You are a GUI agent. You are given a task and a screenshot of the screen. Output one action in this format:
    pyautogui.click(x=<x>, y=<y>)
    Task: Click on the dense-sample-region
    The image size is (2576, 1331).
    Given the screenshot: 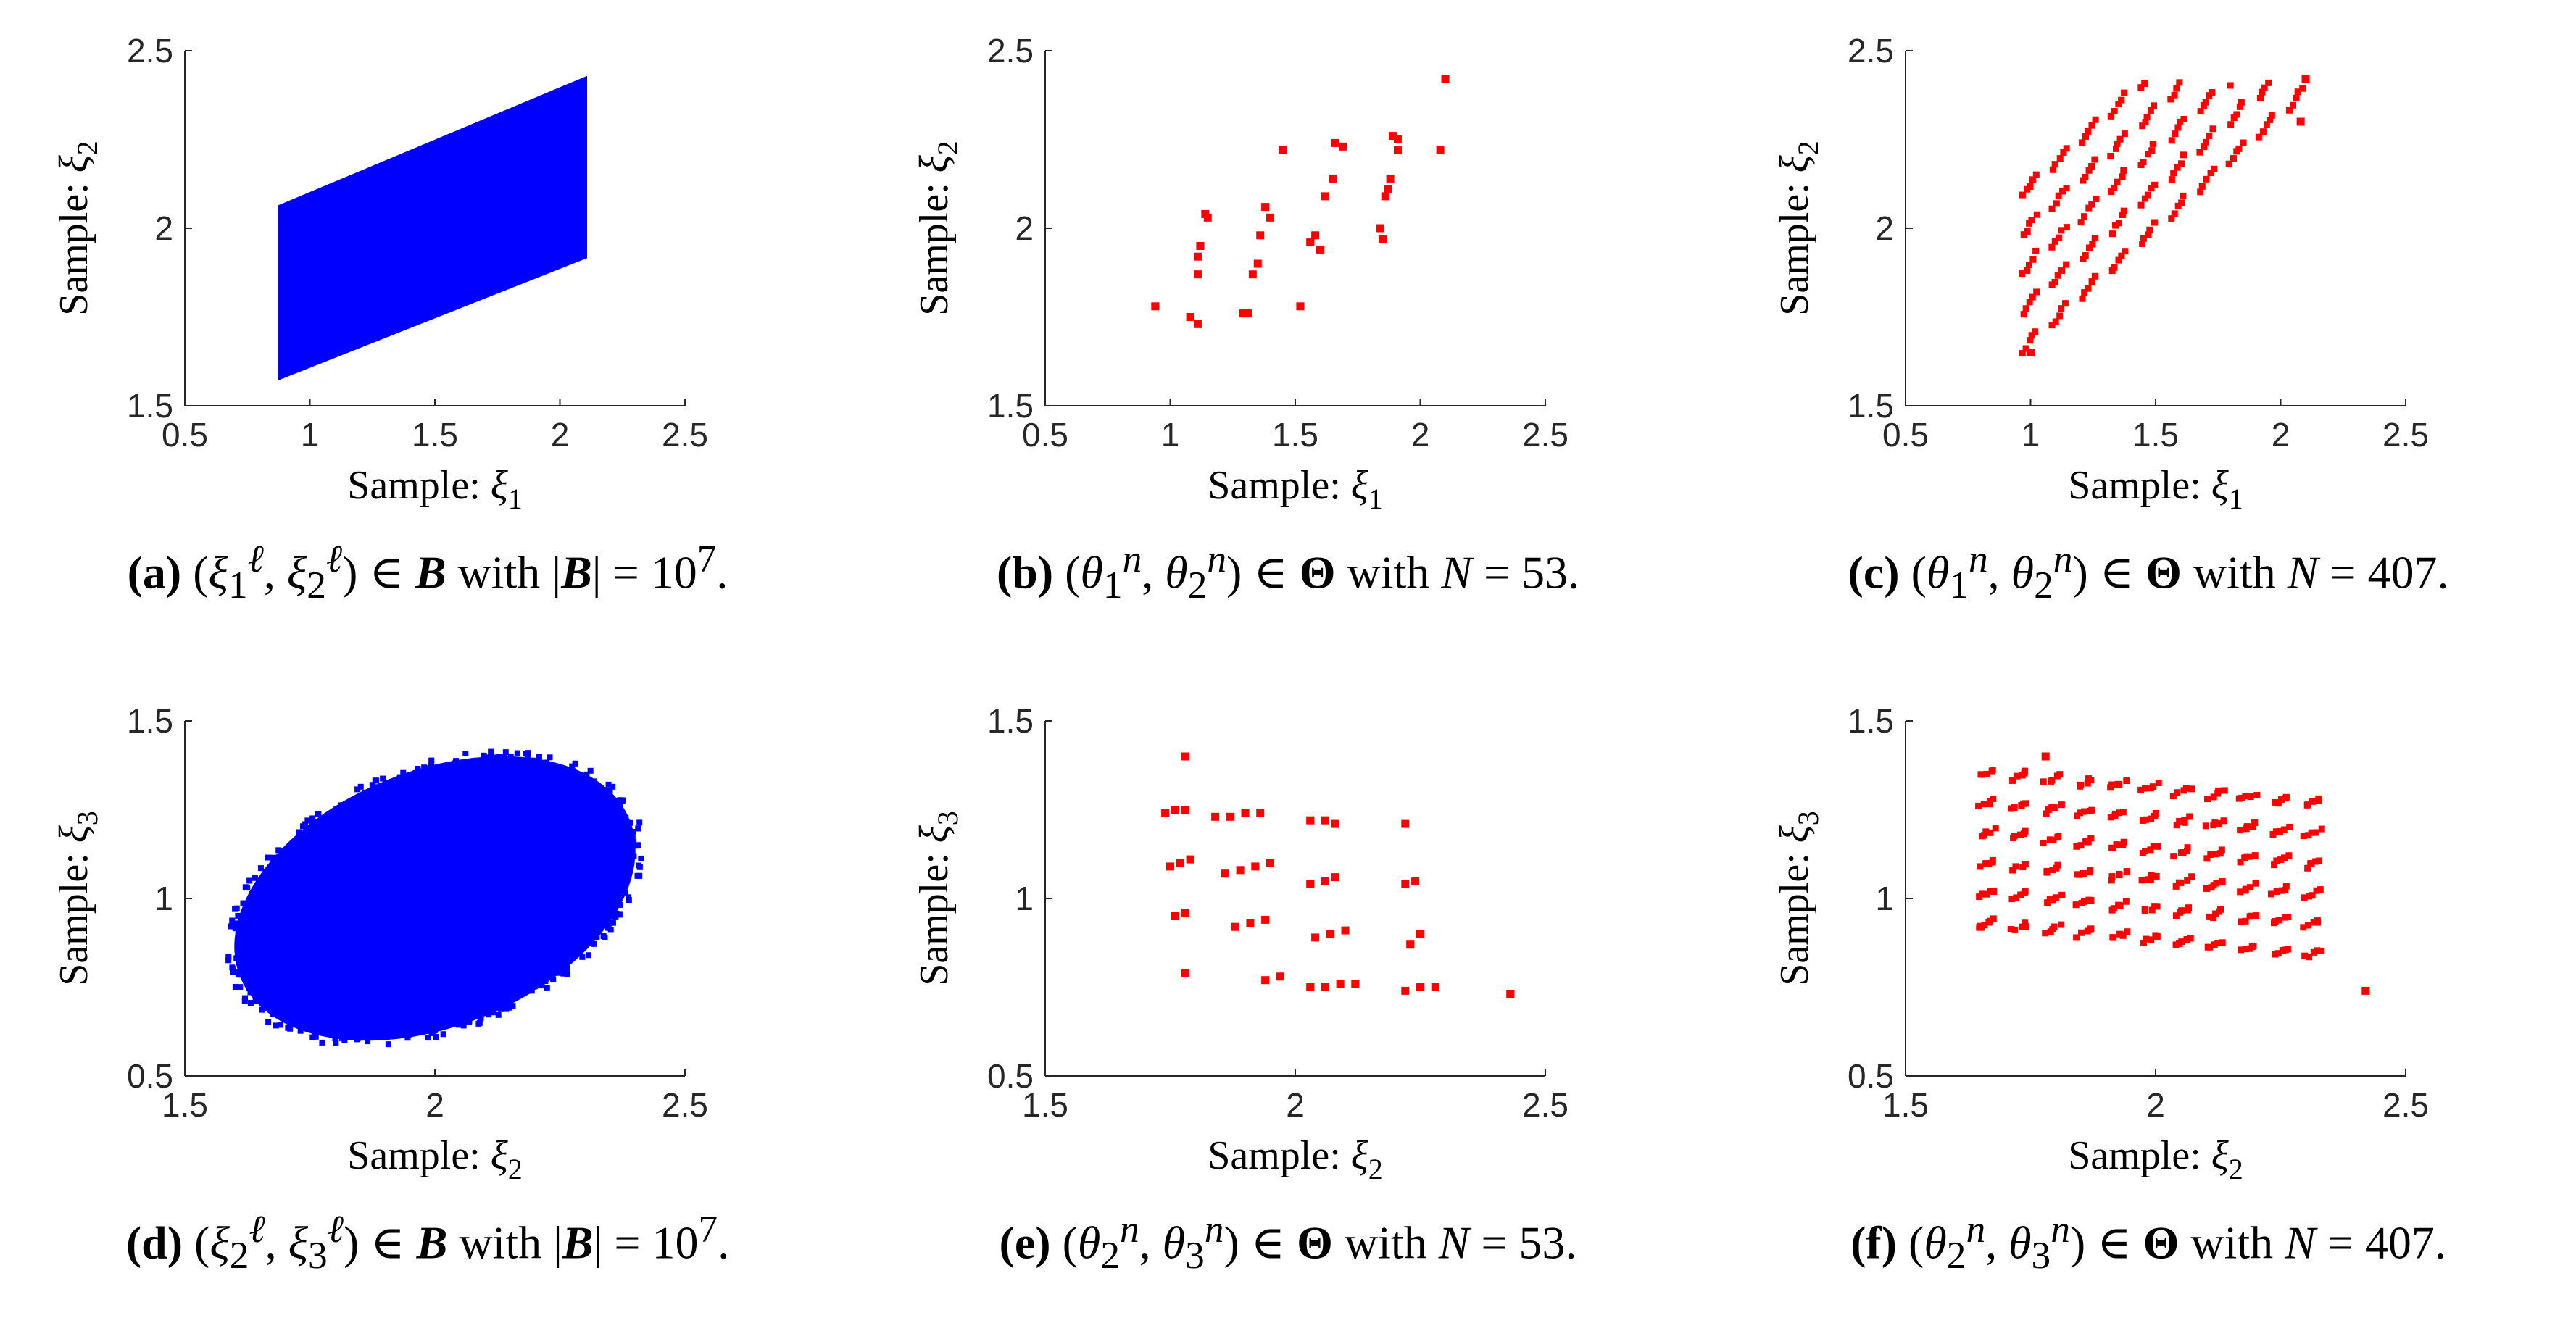 What is the action you would take?
    pyautogui.click(x=432, y=228)
    